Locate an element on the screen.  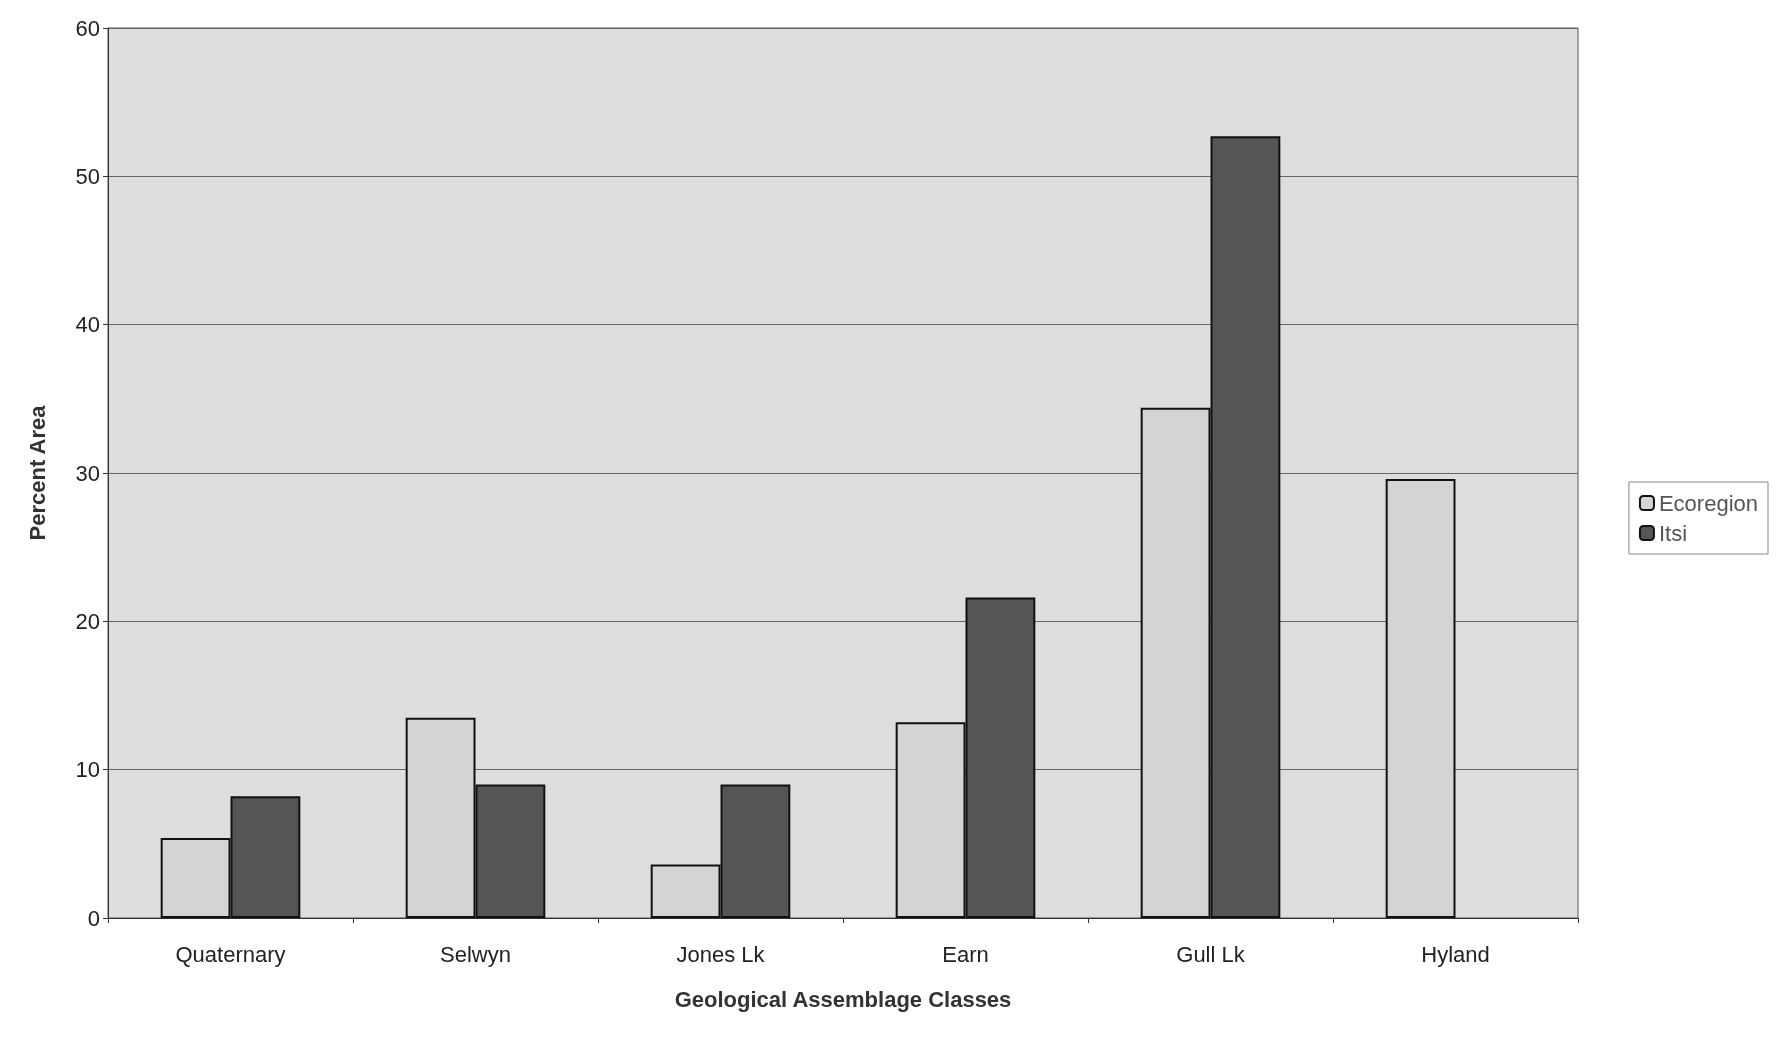
x-tick-label: Hyland is located at coordinates (1455, 954).